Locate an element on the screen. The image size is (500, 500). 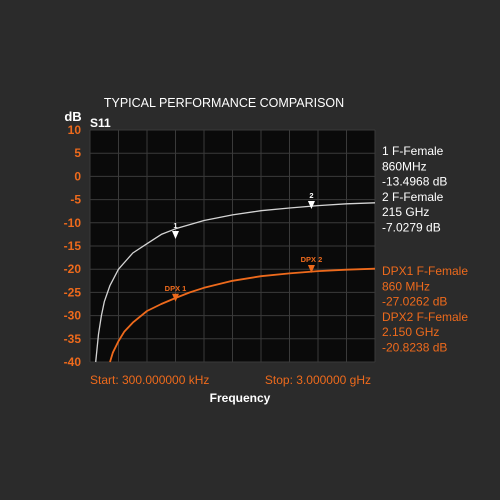
stop-frequency-label: Stop: 3.000000 gHz is located at coordinates (318, 380).